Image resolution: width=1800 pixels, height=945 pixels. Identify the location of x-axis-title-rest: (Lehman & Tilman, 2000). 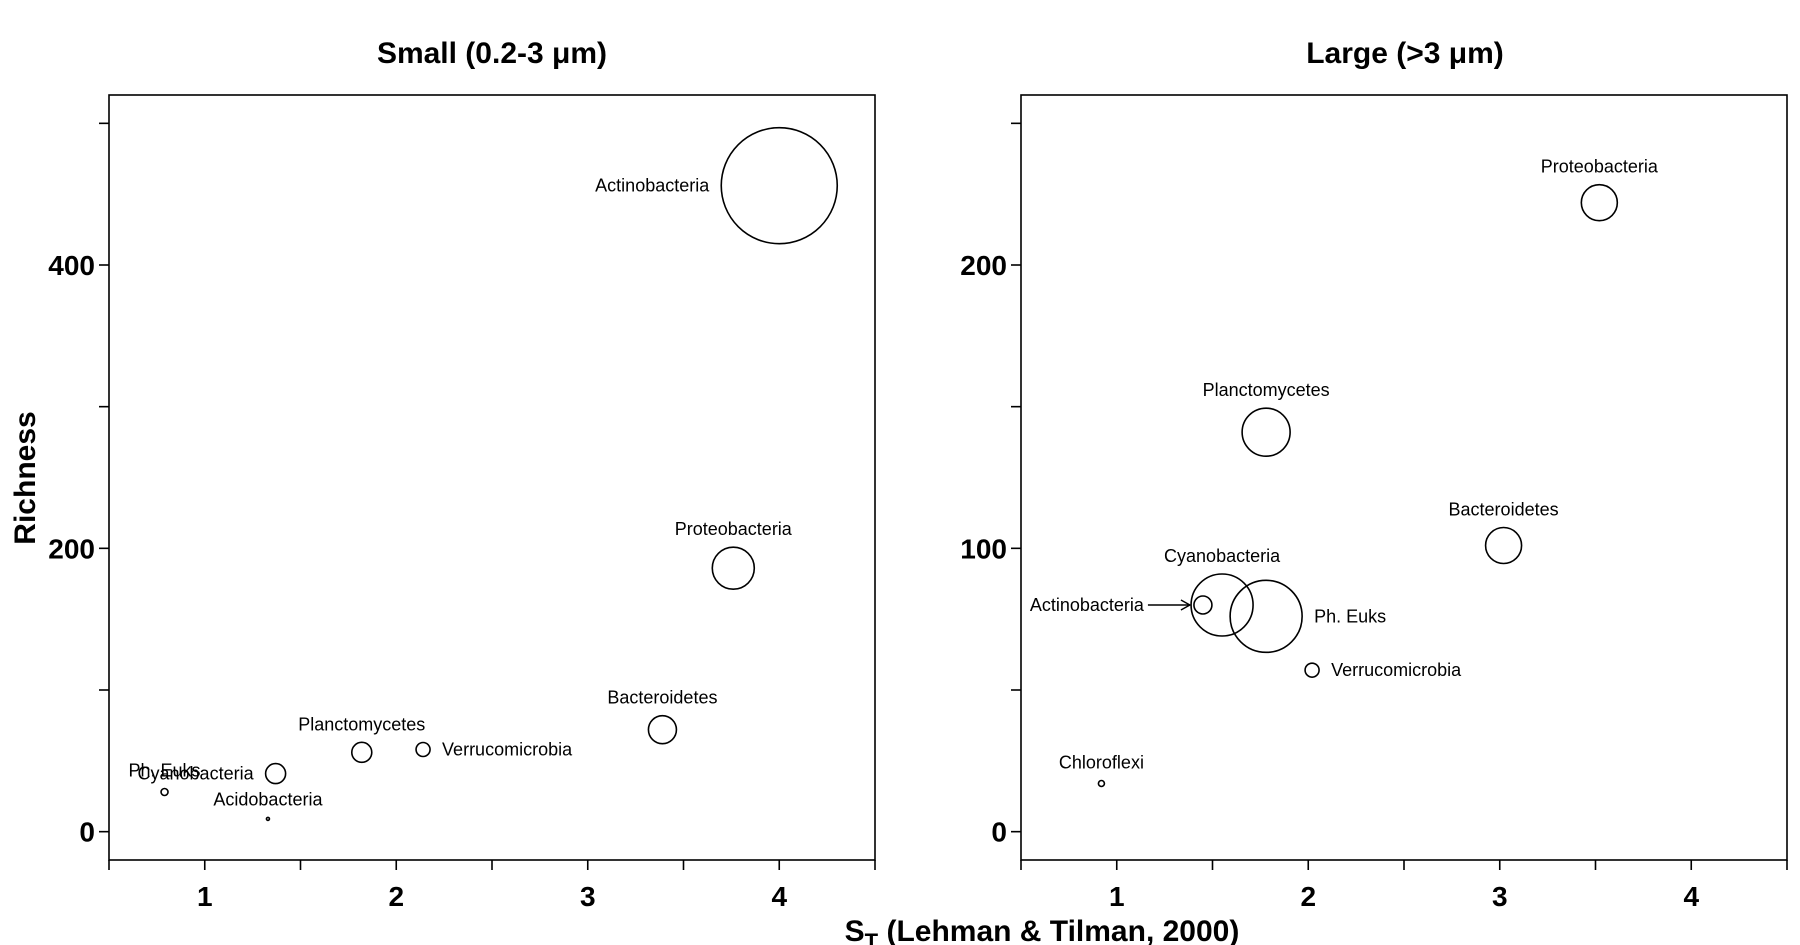
(1058, 930).